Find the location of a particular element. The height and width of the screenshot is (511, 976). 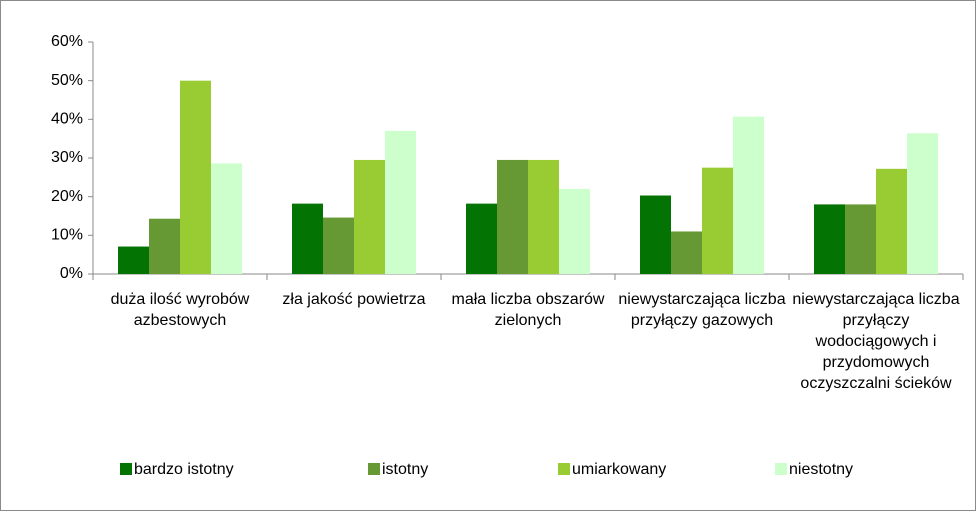

y-tick-label: 50% is located at coordinates (67, 80).